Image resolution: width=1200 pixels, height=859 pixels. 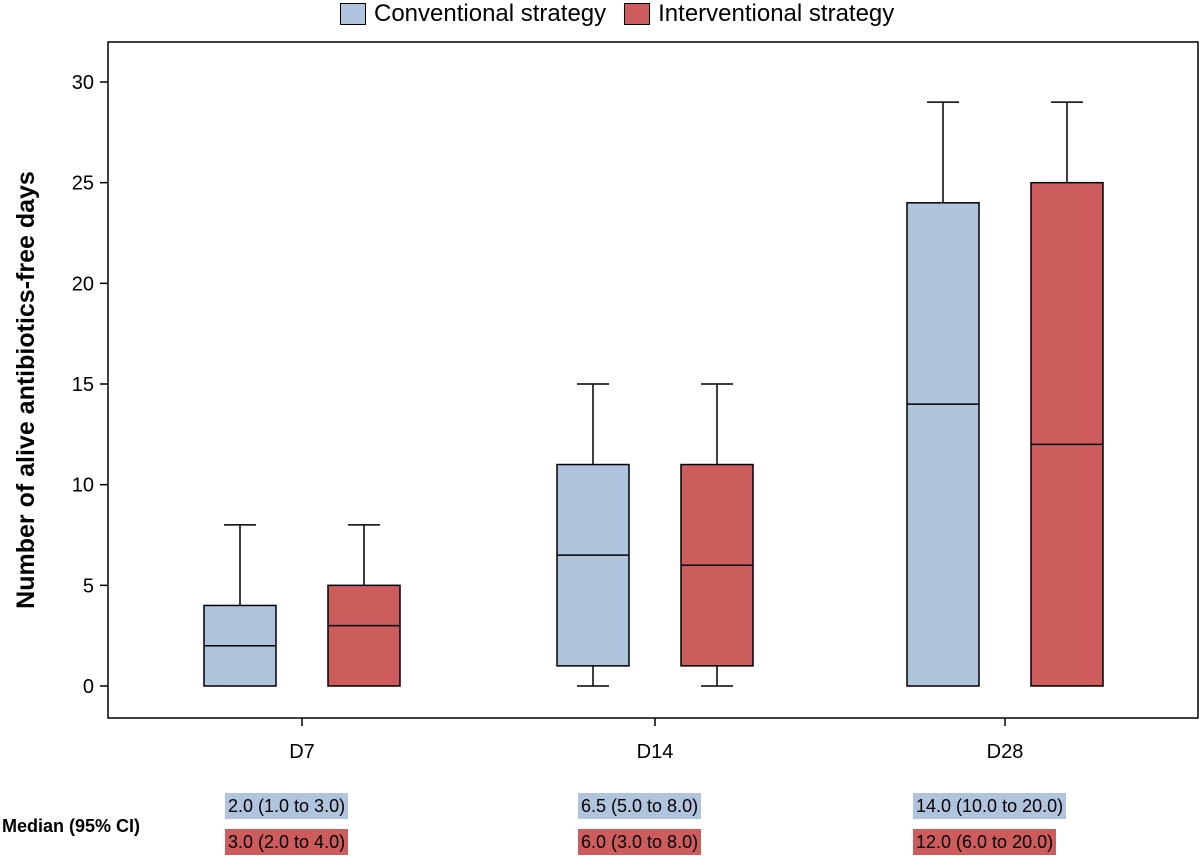 I want to click on y-tick-label-10: 10, so click(x=83, y=486).